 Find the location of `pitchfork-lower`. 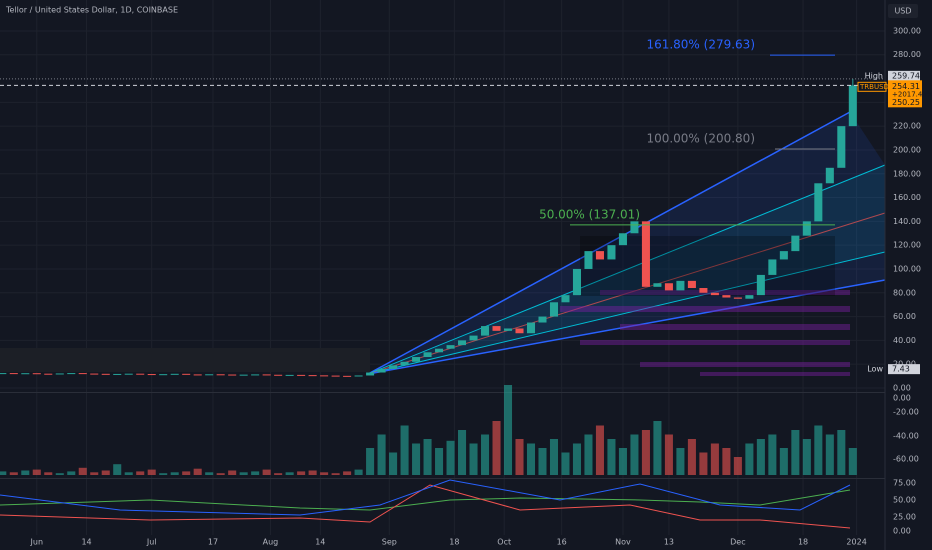

pitchfork-lower is located at coordinates (626, 327).